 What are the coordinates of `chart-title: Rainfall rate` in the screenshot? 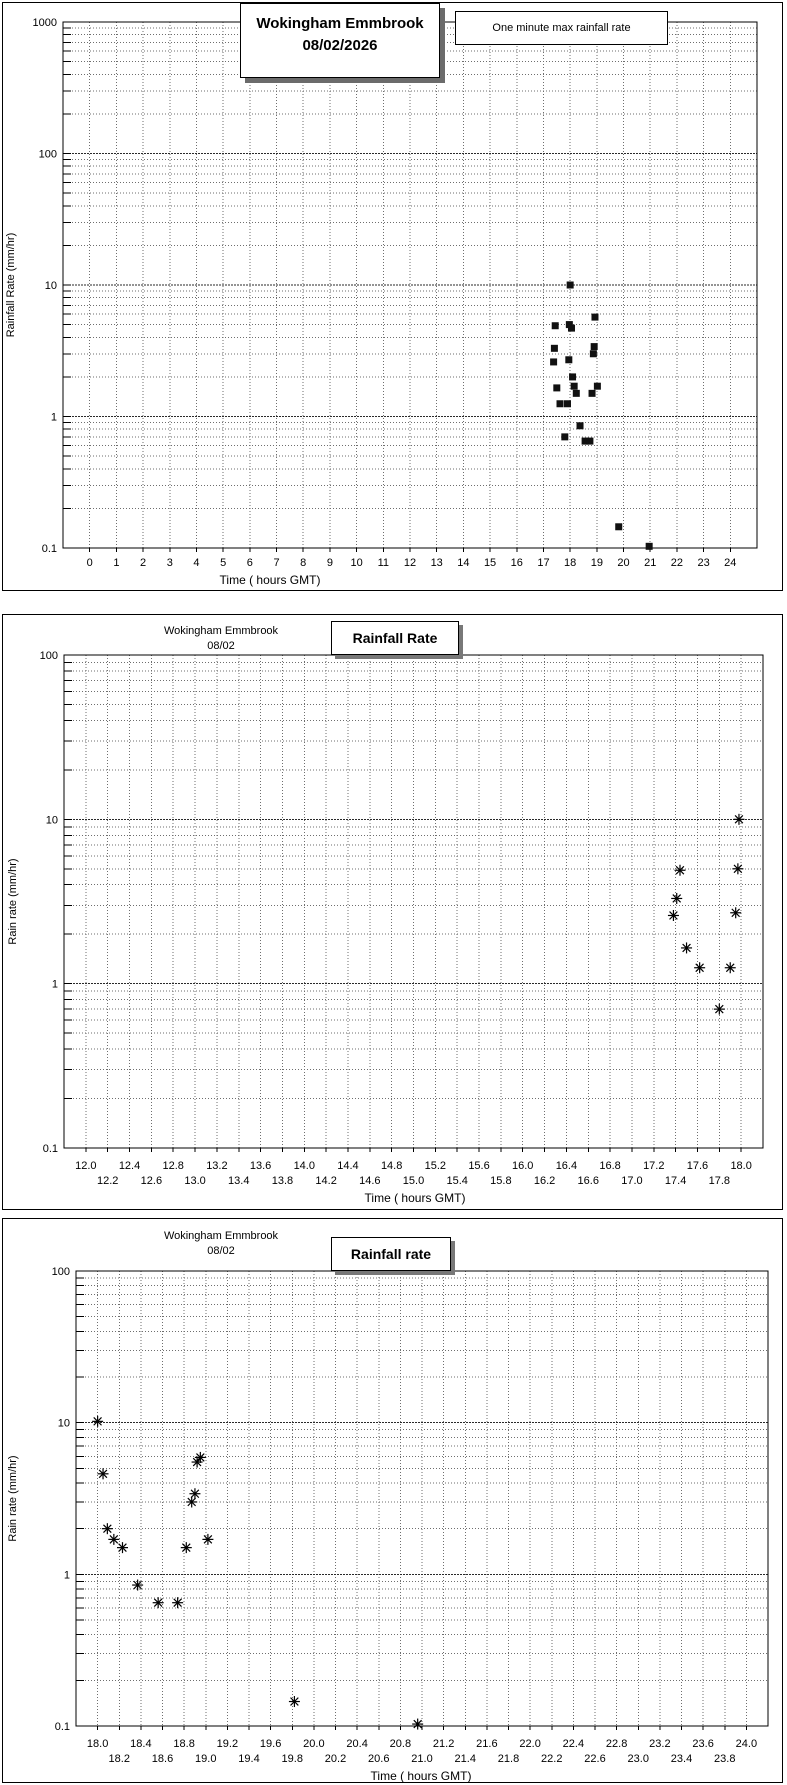 It's located at (391, 1254).